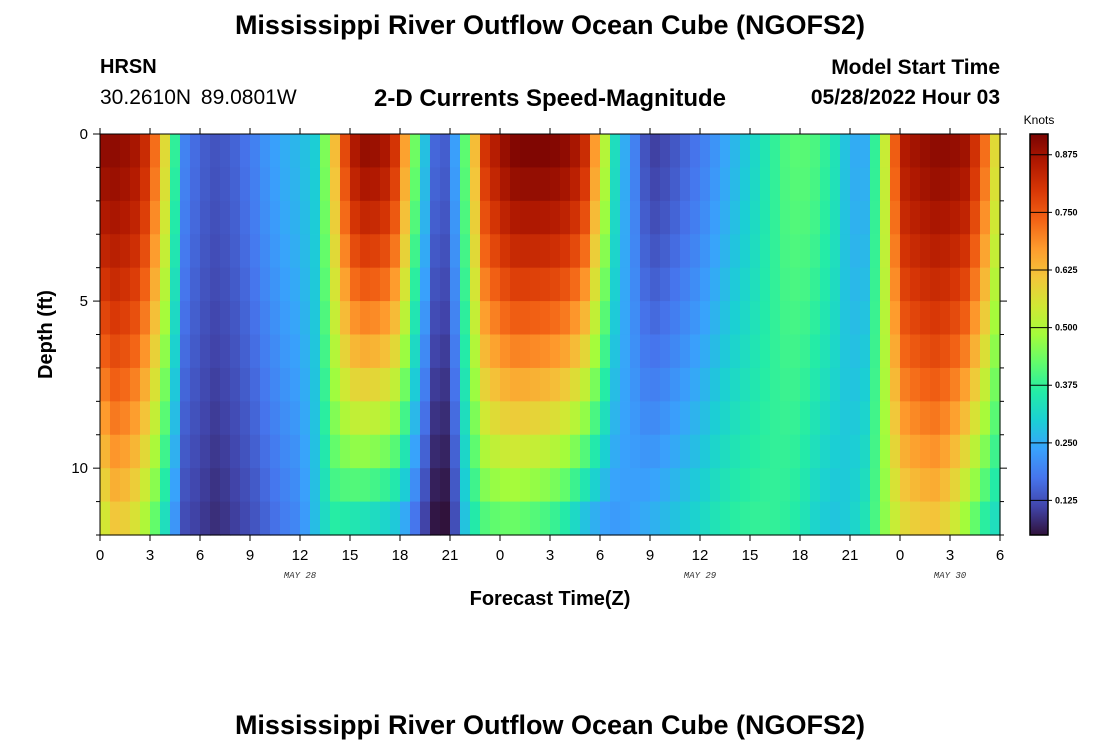 This screenshot has height=750, width=1100. Describe the element at coordinates (198, 97) in the screenshot. I see `station-coords: 30.2610N 89.0801W` at that location.